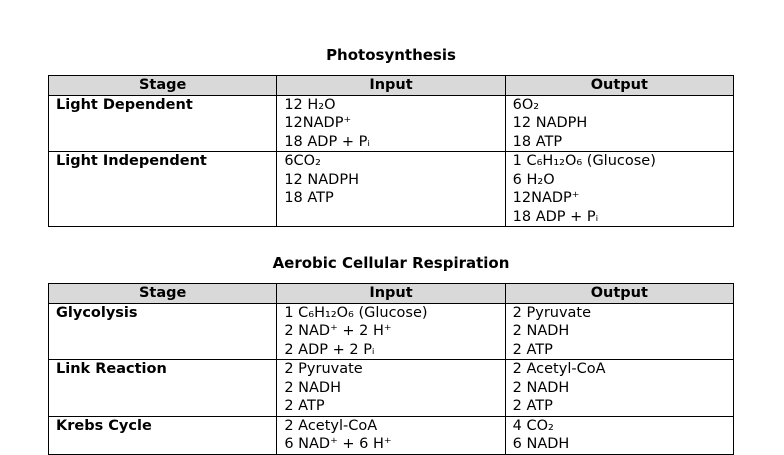  I want to click on cell-line: 6 NADH, so click(541, 444).